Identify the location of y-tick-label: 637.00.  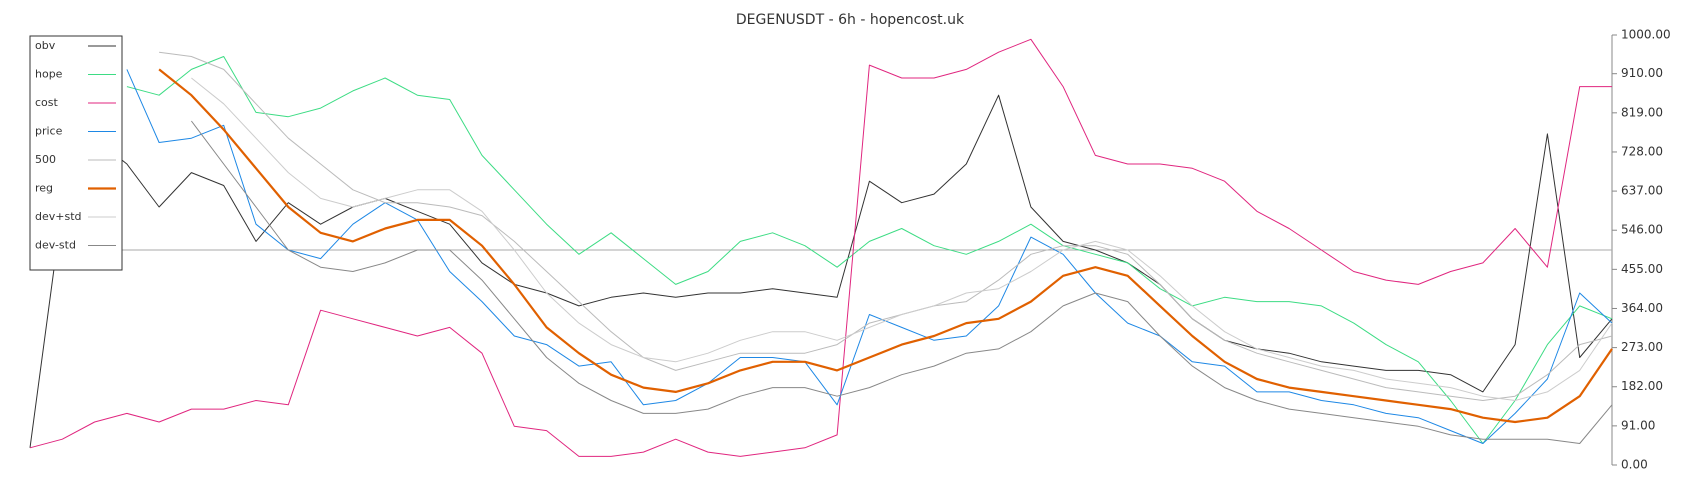
(1642, 191).